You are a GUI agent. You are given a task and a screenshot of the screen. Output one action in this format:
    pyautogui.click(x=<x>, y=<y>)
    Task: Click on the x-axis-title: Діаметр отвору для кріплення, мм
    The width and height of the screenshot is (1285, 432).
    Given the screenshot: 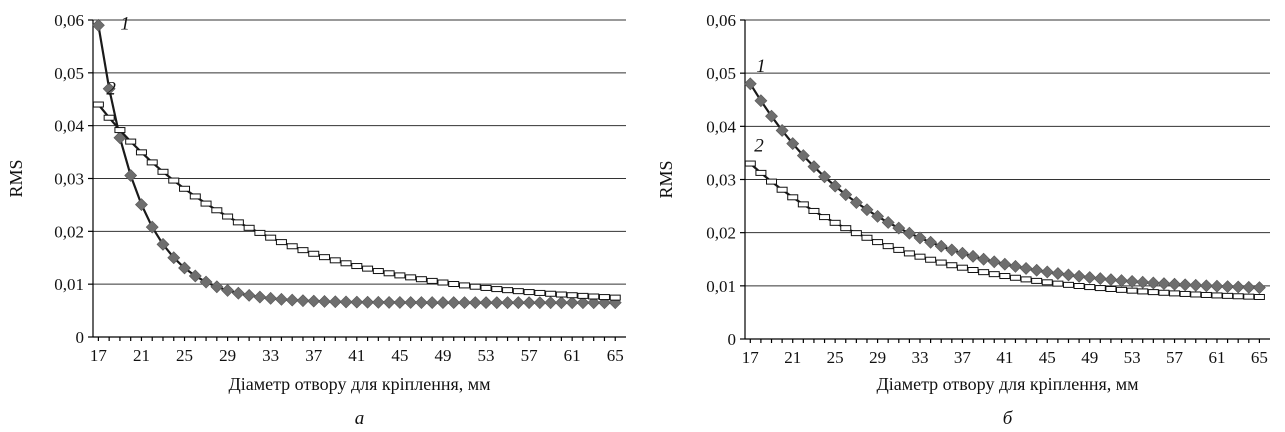 What is the action you would take?
    pyautogui.click(x=359, y=384)
    